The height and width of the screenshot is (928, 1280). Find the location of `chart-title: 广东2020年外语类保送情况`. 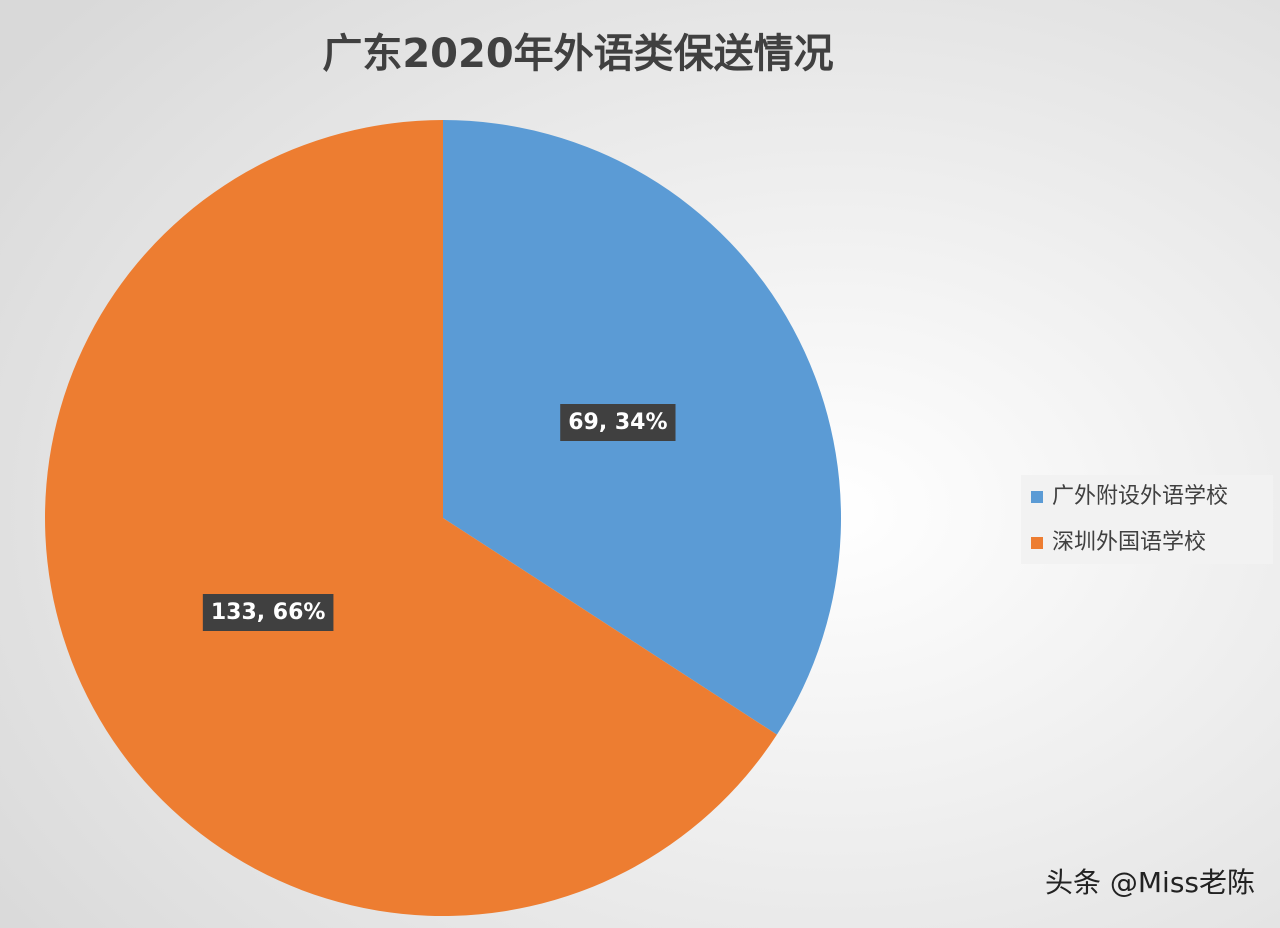

chart-title: 广东2020年外语类保送情况 is located at coordinates (577, 54).